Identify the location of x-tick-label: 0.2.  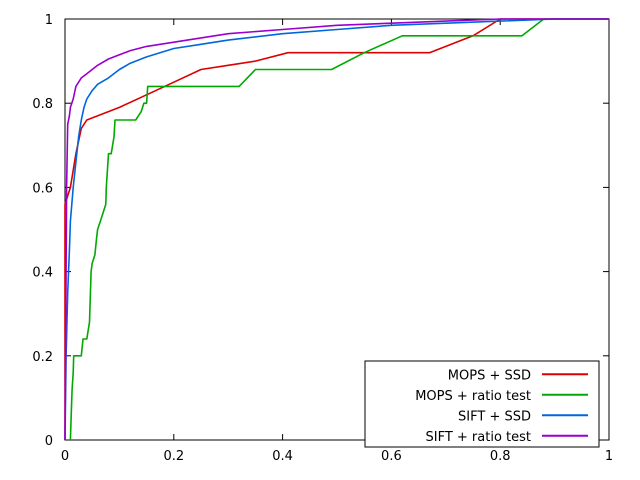
(173, 456).